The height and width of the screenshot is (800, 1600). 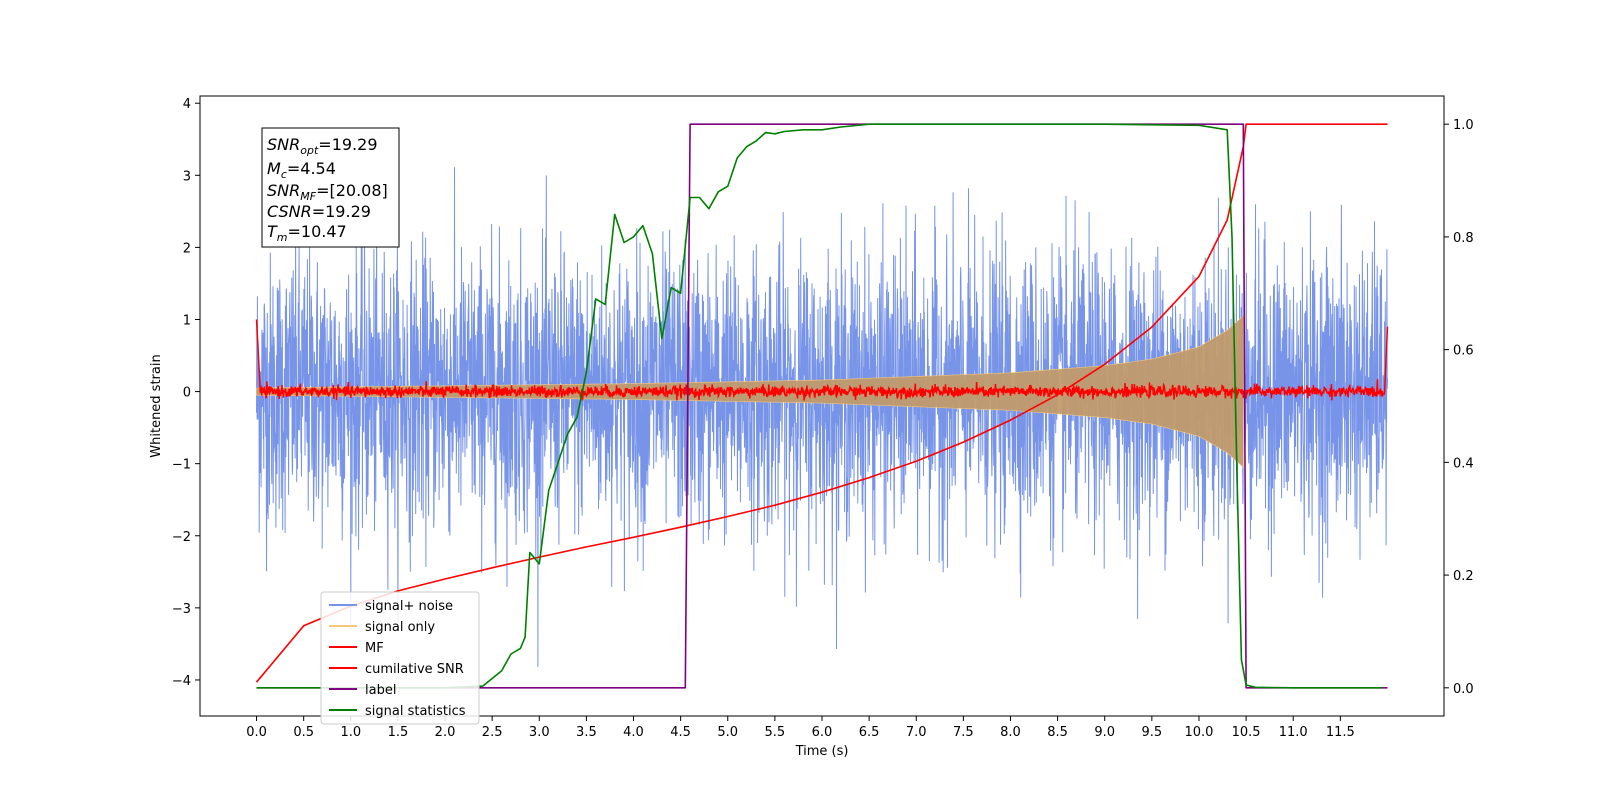 I want to click on x-tick-label: 1.5, so click(x=398, y=732).